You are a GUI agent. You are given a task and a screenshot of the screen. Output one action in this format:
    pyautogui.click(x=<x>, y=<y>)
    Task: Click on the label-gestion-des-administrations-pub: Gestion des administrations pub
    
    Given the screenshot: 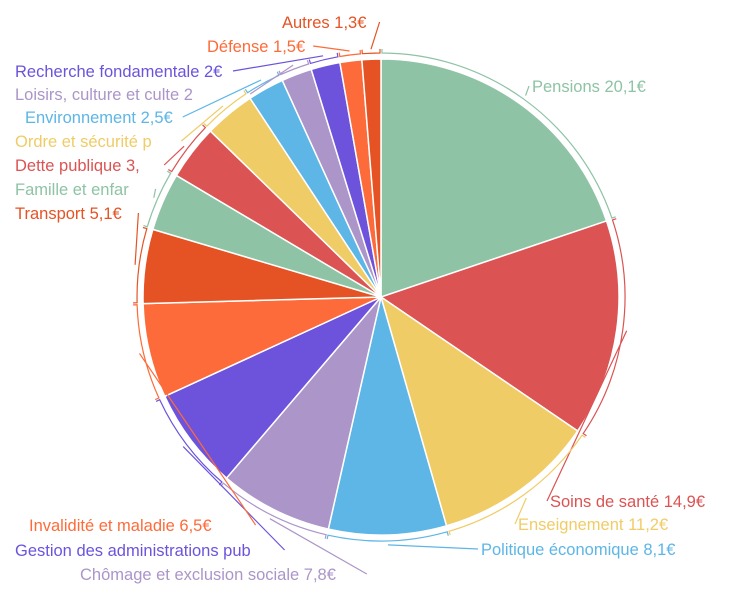 What is the action you would take?
    pyautogui.click(x=133, y=551)
    